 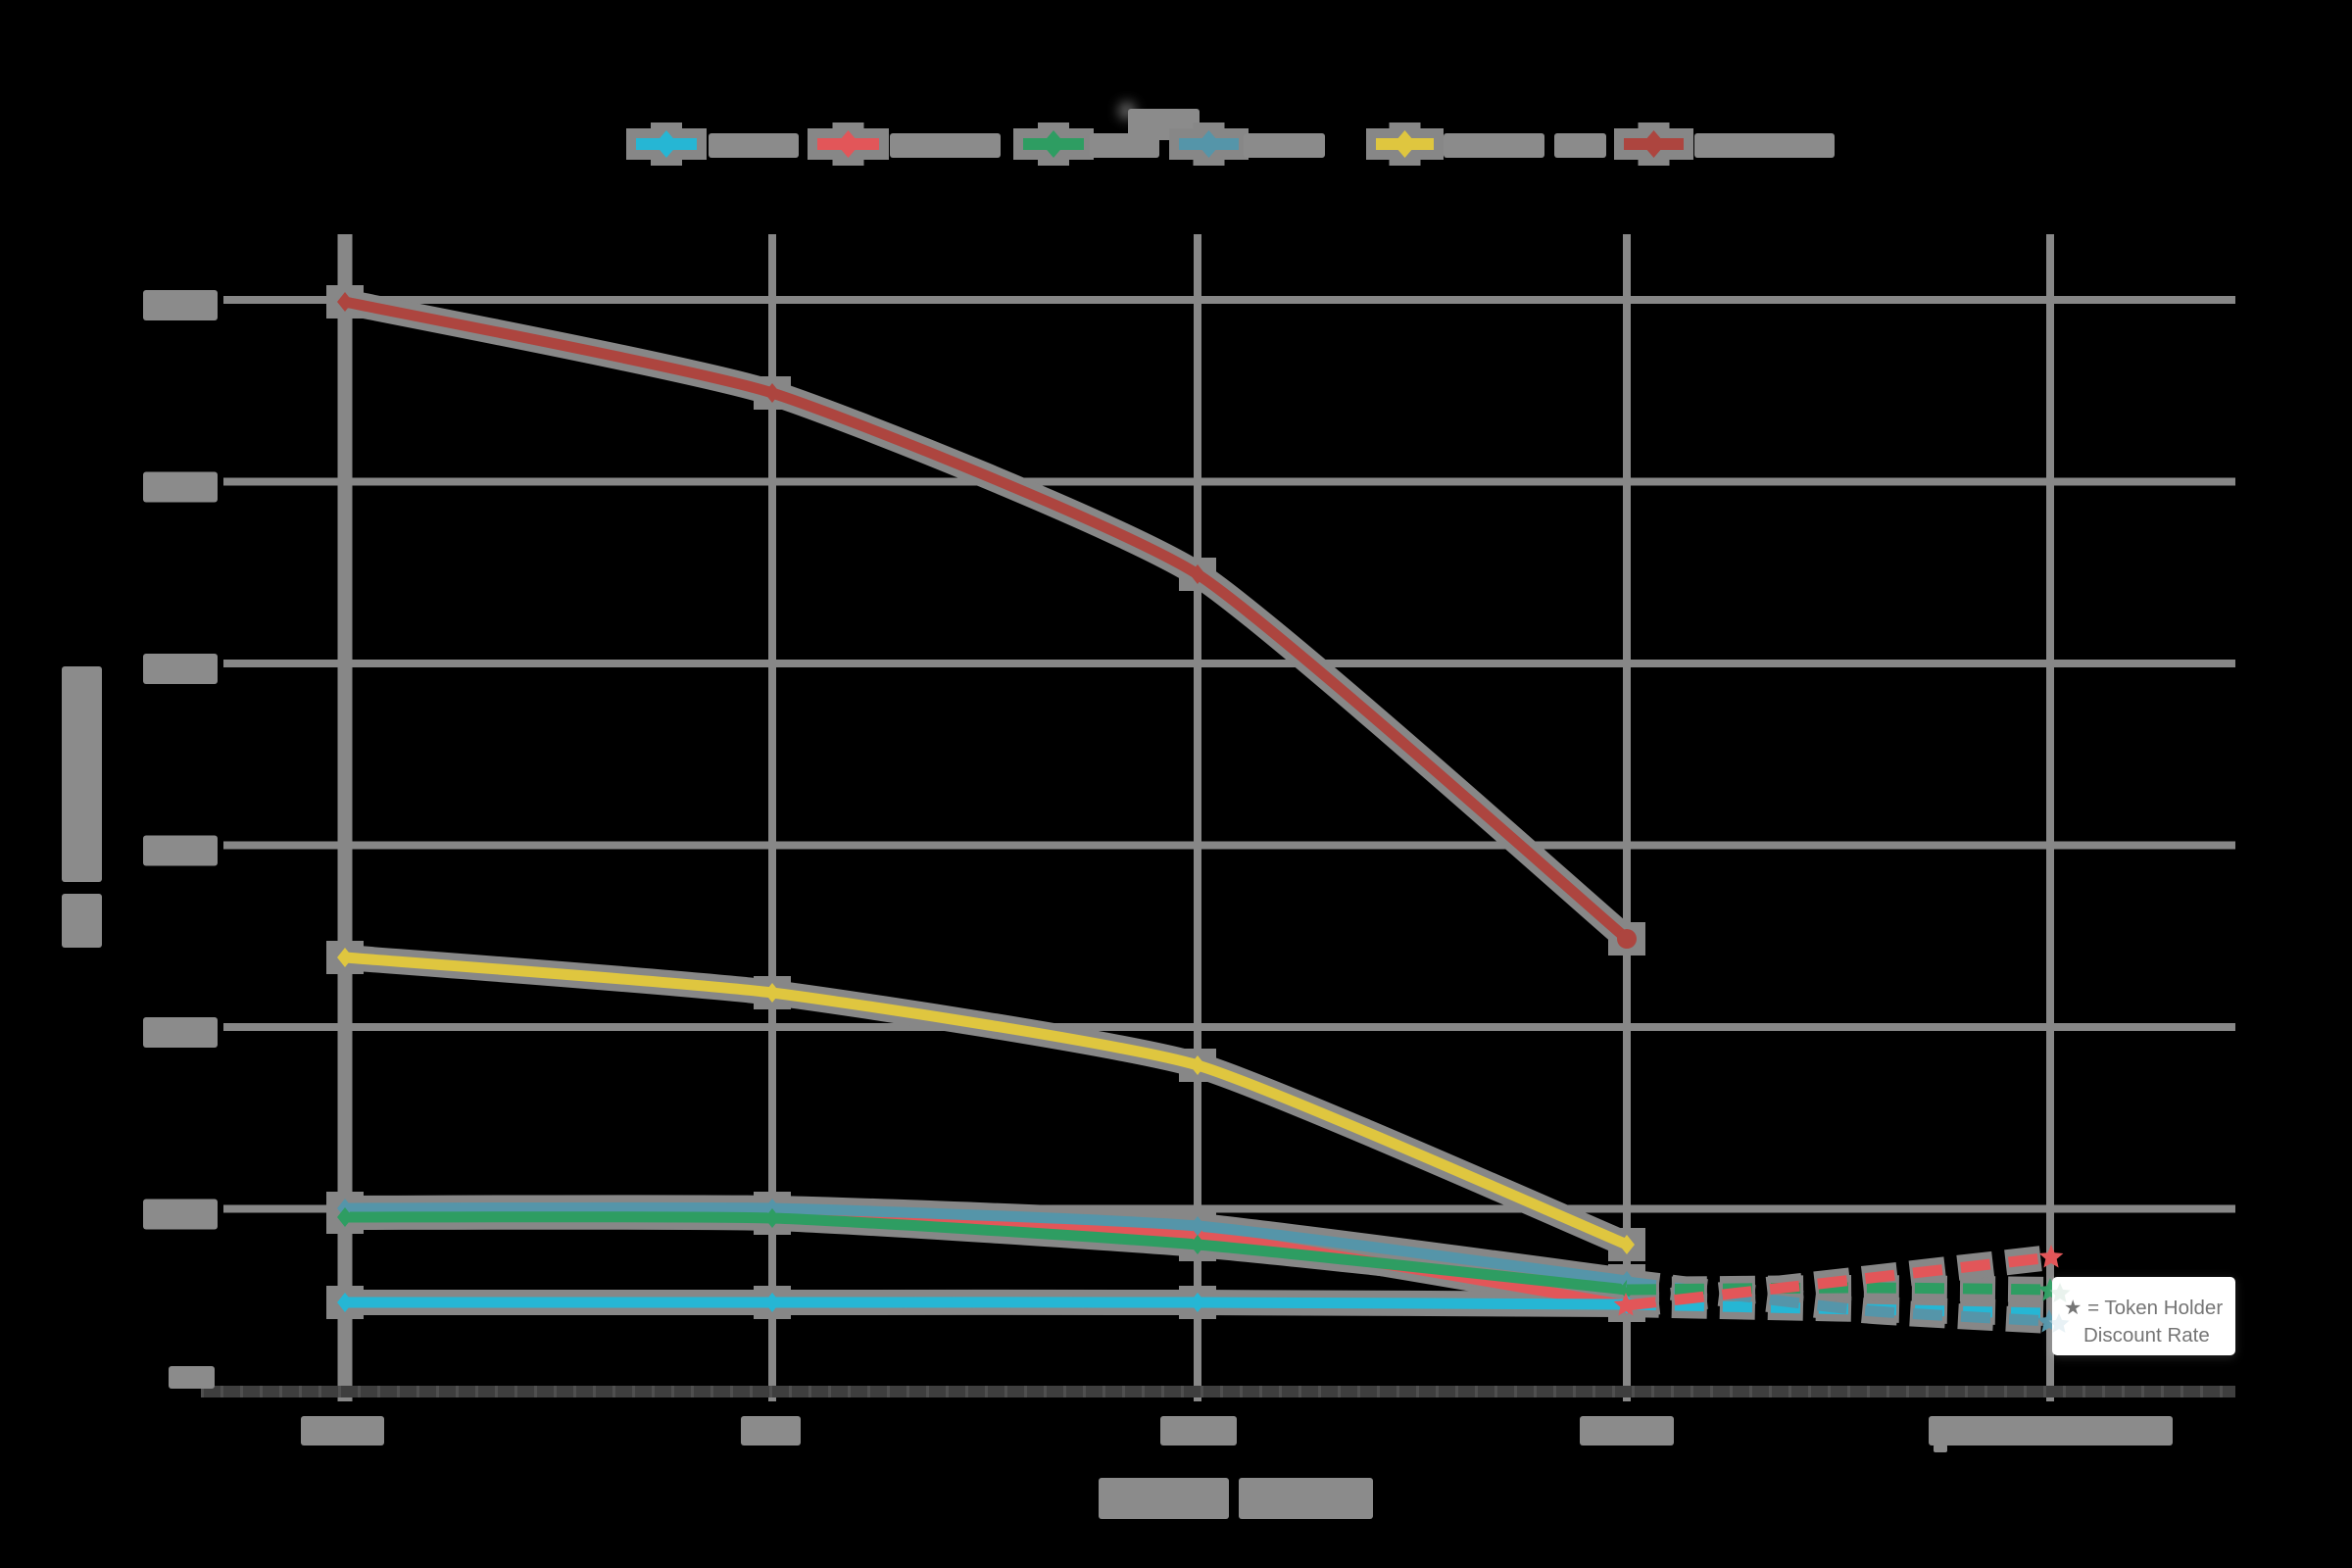 I want to click on svg-text: Discount Rate, so click(x=2146, y=1335).